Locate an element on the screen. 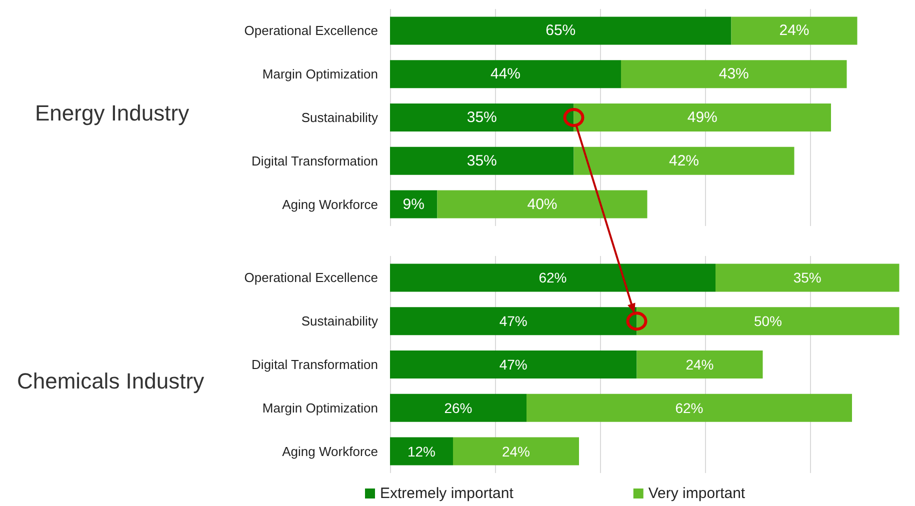 This screenshot has width=915, height=506. data-label: 43% is located at coordinates (733, 74).